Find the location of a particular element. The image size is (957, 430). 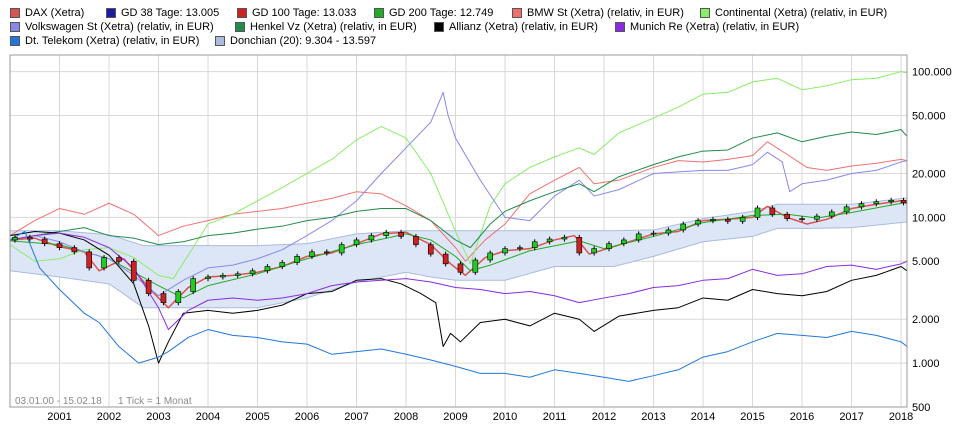

x-tick-label: 2012 is located at coordinates (604, 417).